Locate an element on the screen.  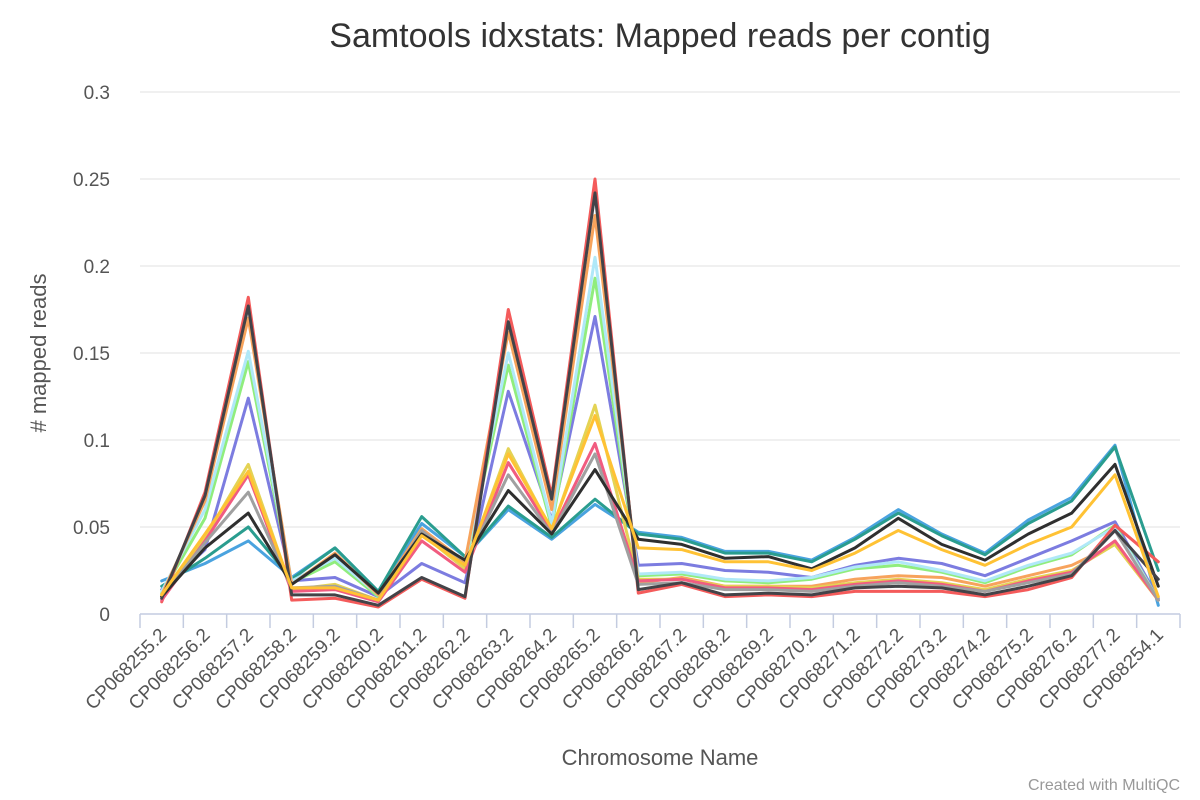
credit-link: Created with MultiQC is located at coordinates (1104, 785).